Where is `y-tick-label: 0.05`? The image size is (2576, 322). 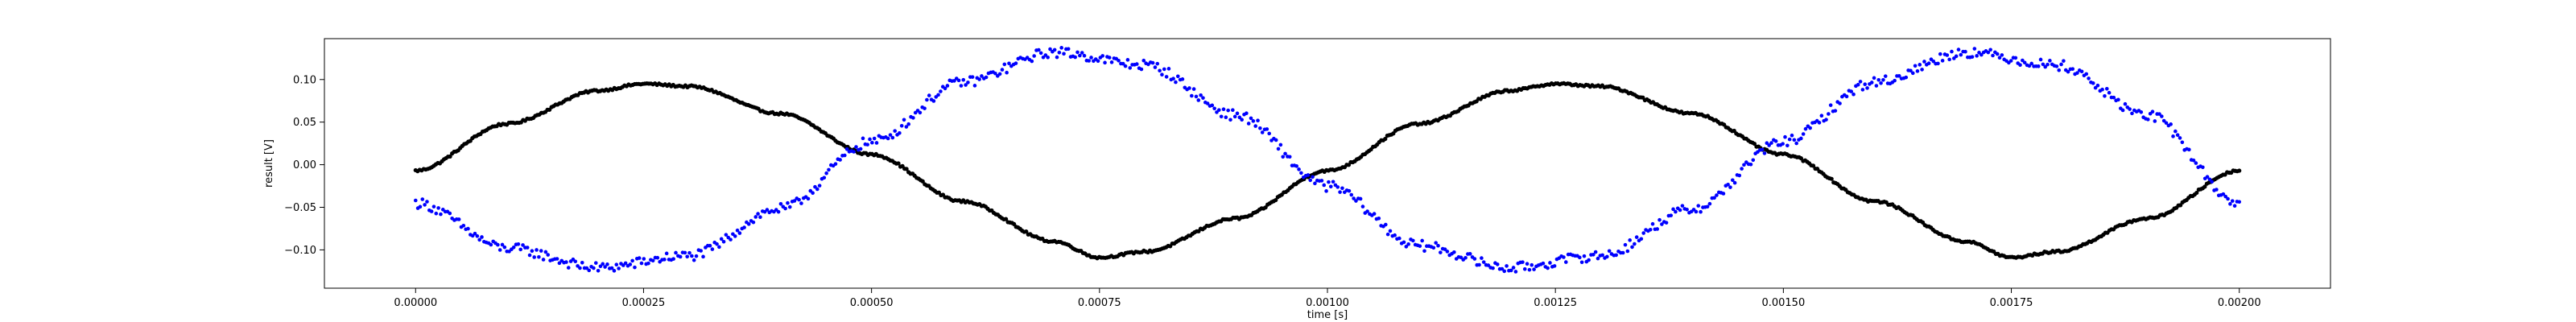
y-tick-label: 0.05 is located at coordinates (304, 123).